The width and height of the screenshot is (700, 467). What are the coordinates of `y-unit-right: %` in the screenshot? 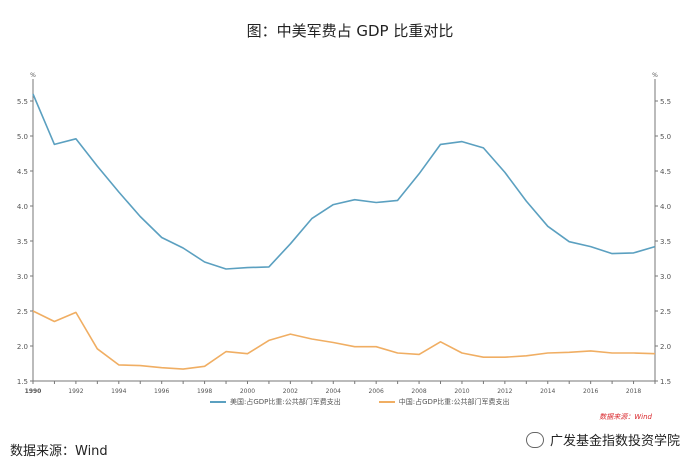 It's located at (655, 75).